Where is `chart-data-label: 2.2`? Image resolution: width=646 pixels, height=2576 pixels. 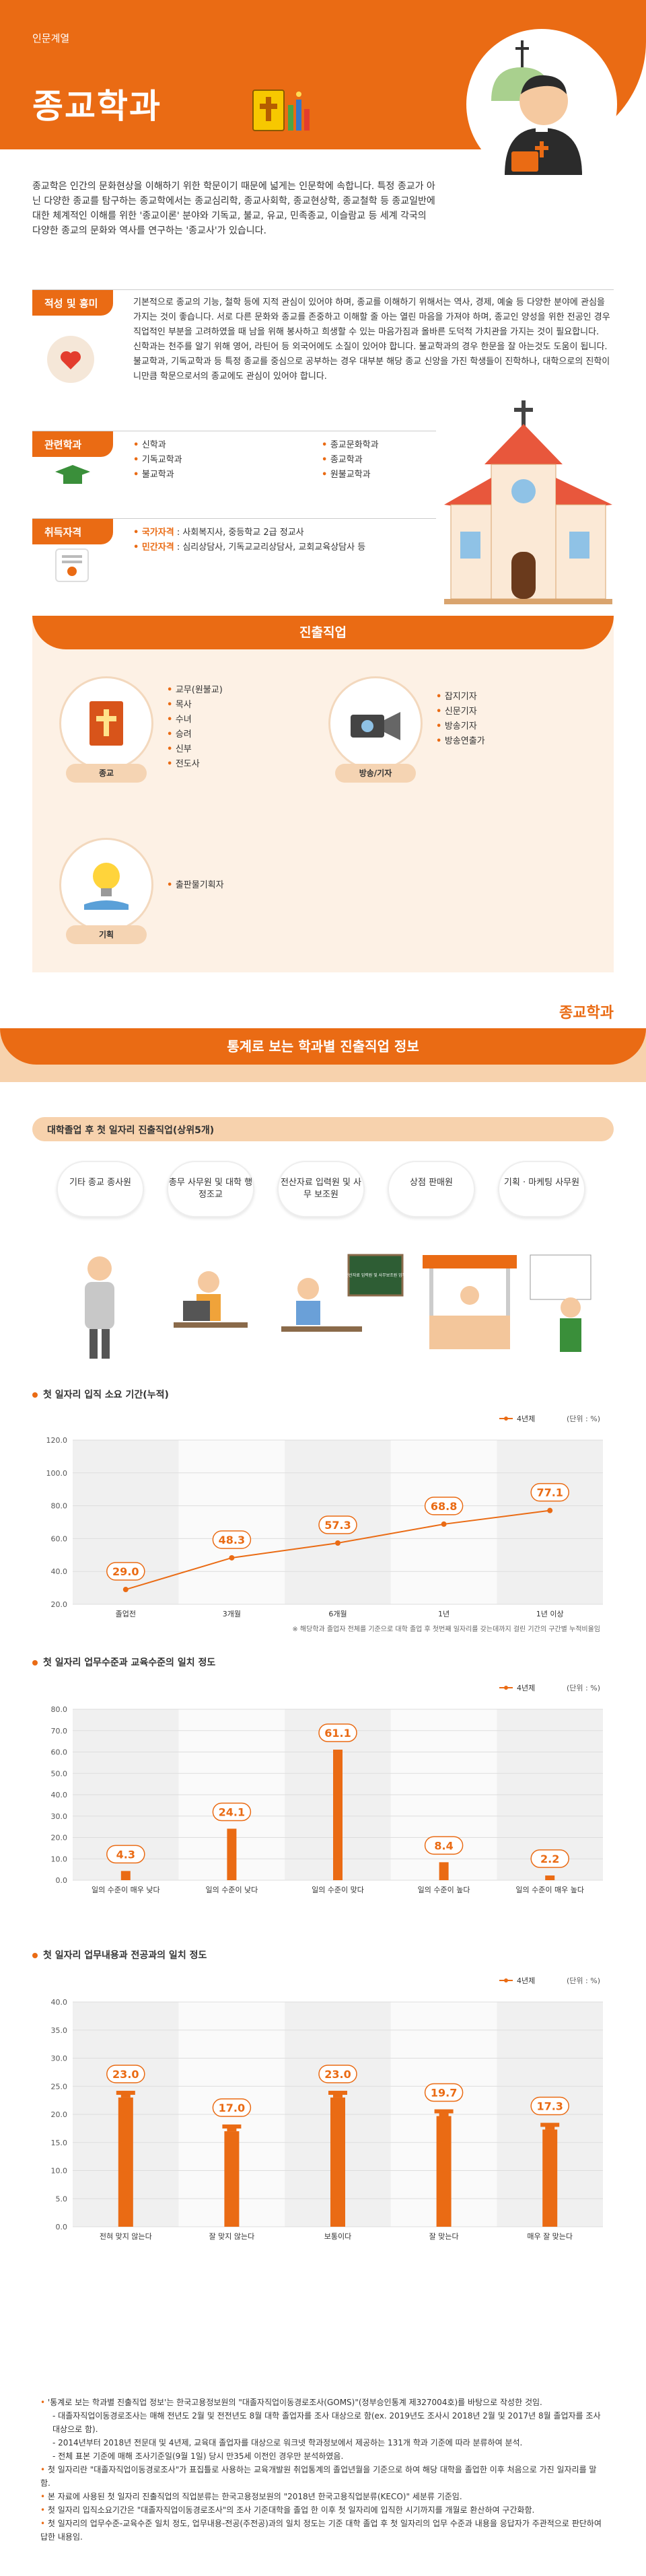 chart-data-label: 2.2 is located at coordinates (550, 1859).